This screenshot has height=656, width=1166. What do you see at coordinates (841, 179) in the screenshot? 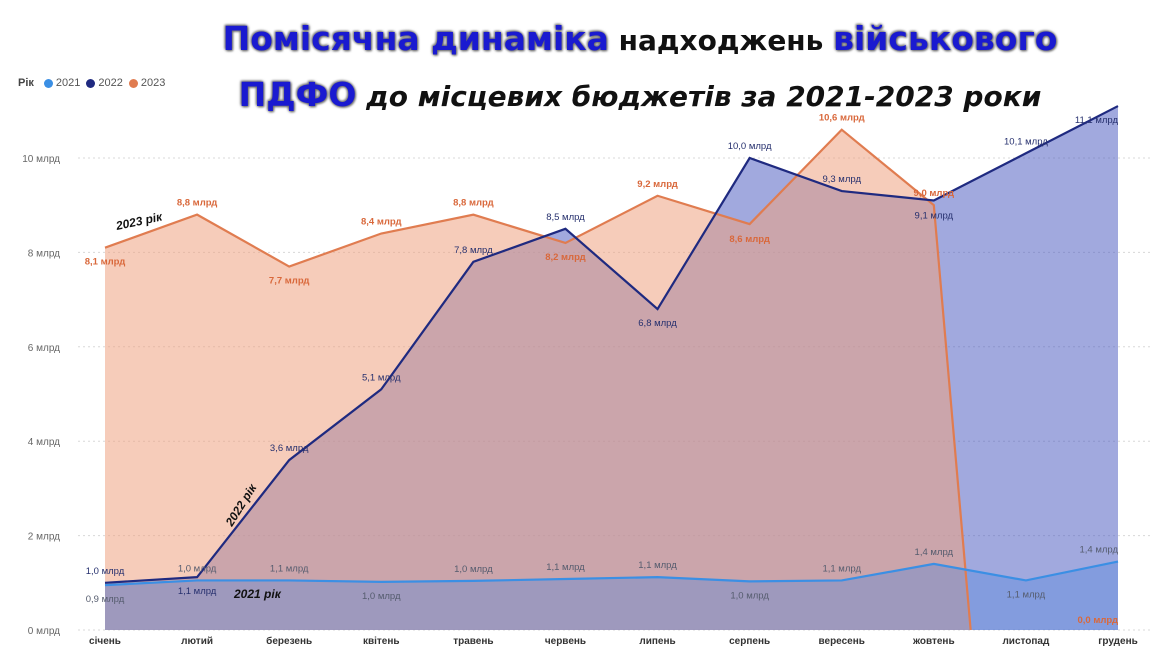
I see `data-label-2022: 9,3 млрд` at bounding box center [841, 179].